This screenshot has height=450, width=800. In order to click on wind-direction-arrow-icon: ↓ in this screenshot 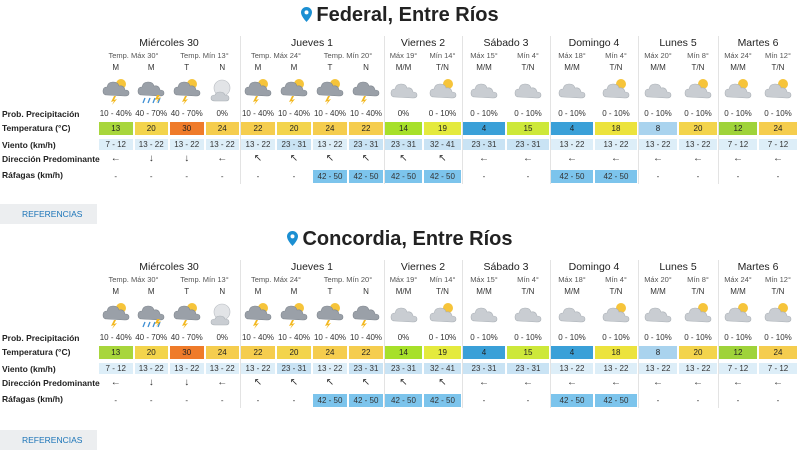, I will do `click(151, 382)`.